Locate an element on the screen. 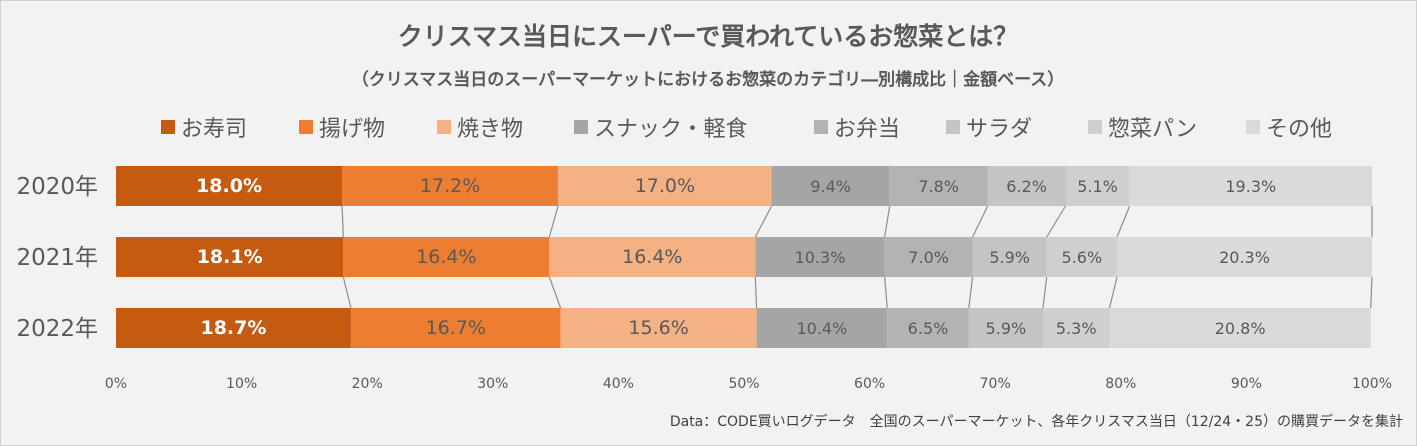 The width and height of the screenshot is (1417, 446). data-label: 18.1% is located at coordinates (230, 257).